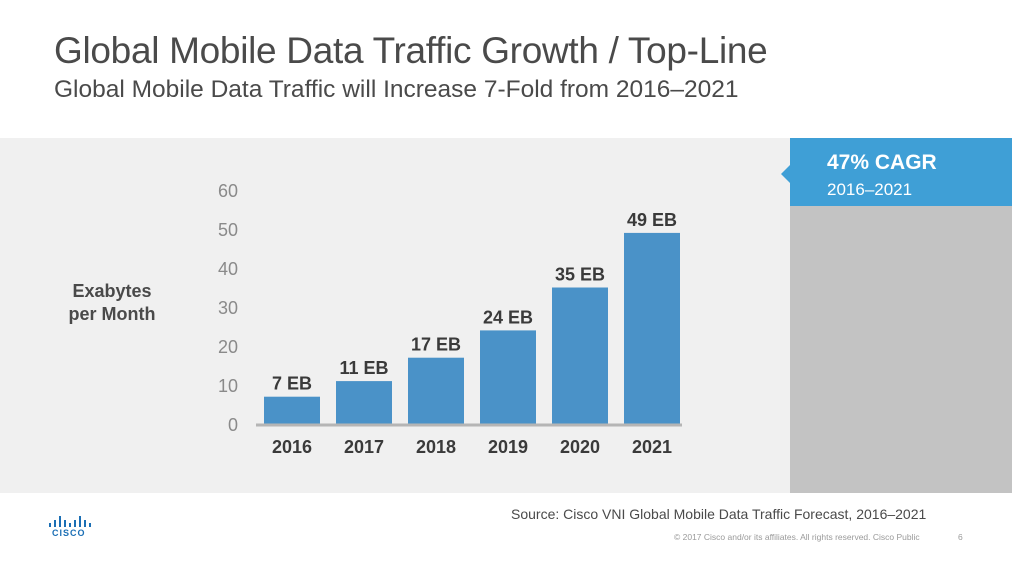  What do you see at coordinates (508, 377) in the screenshot?
I see `bar-2019` at bounding box center [508, 377].